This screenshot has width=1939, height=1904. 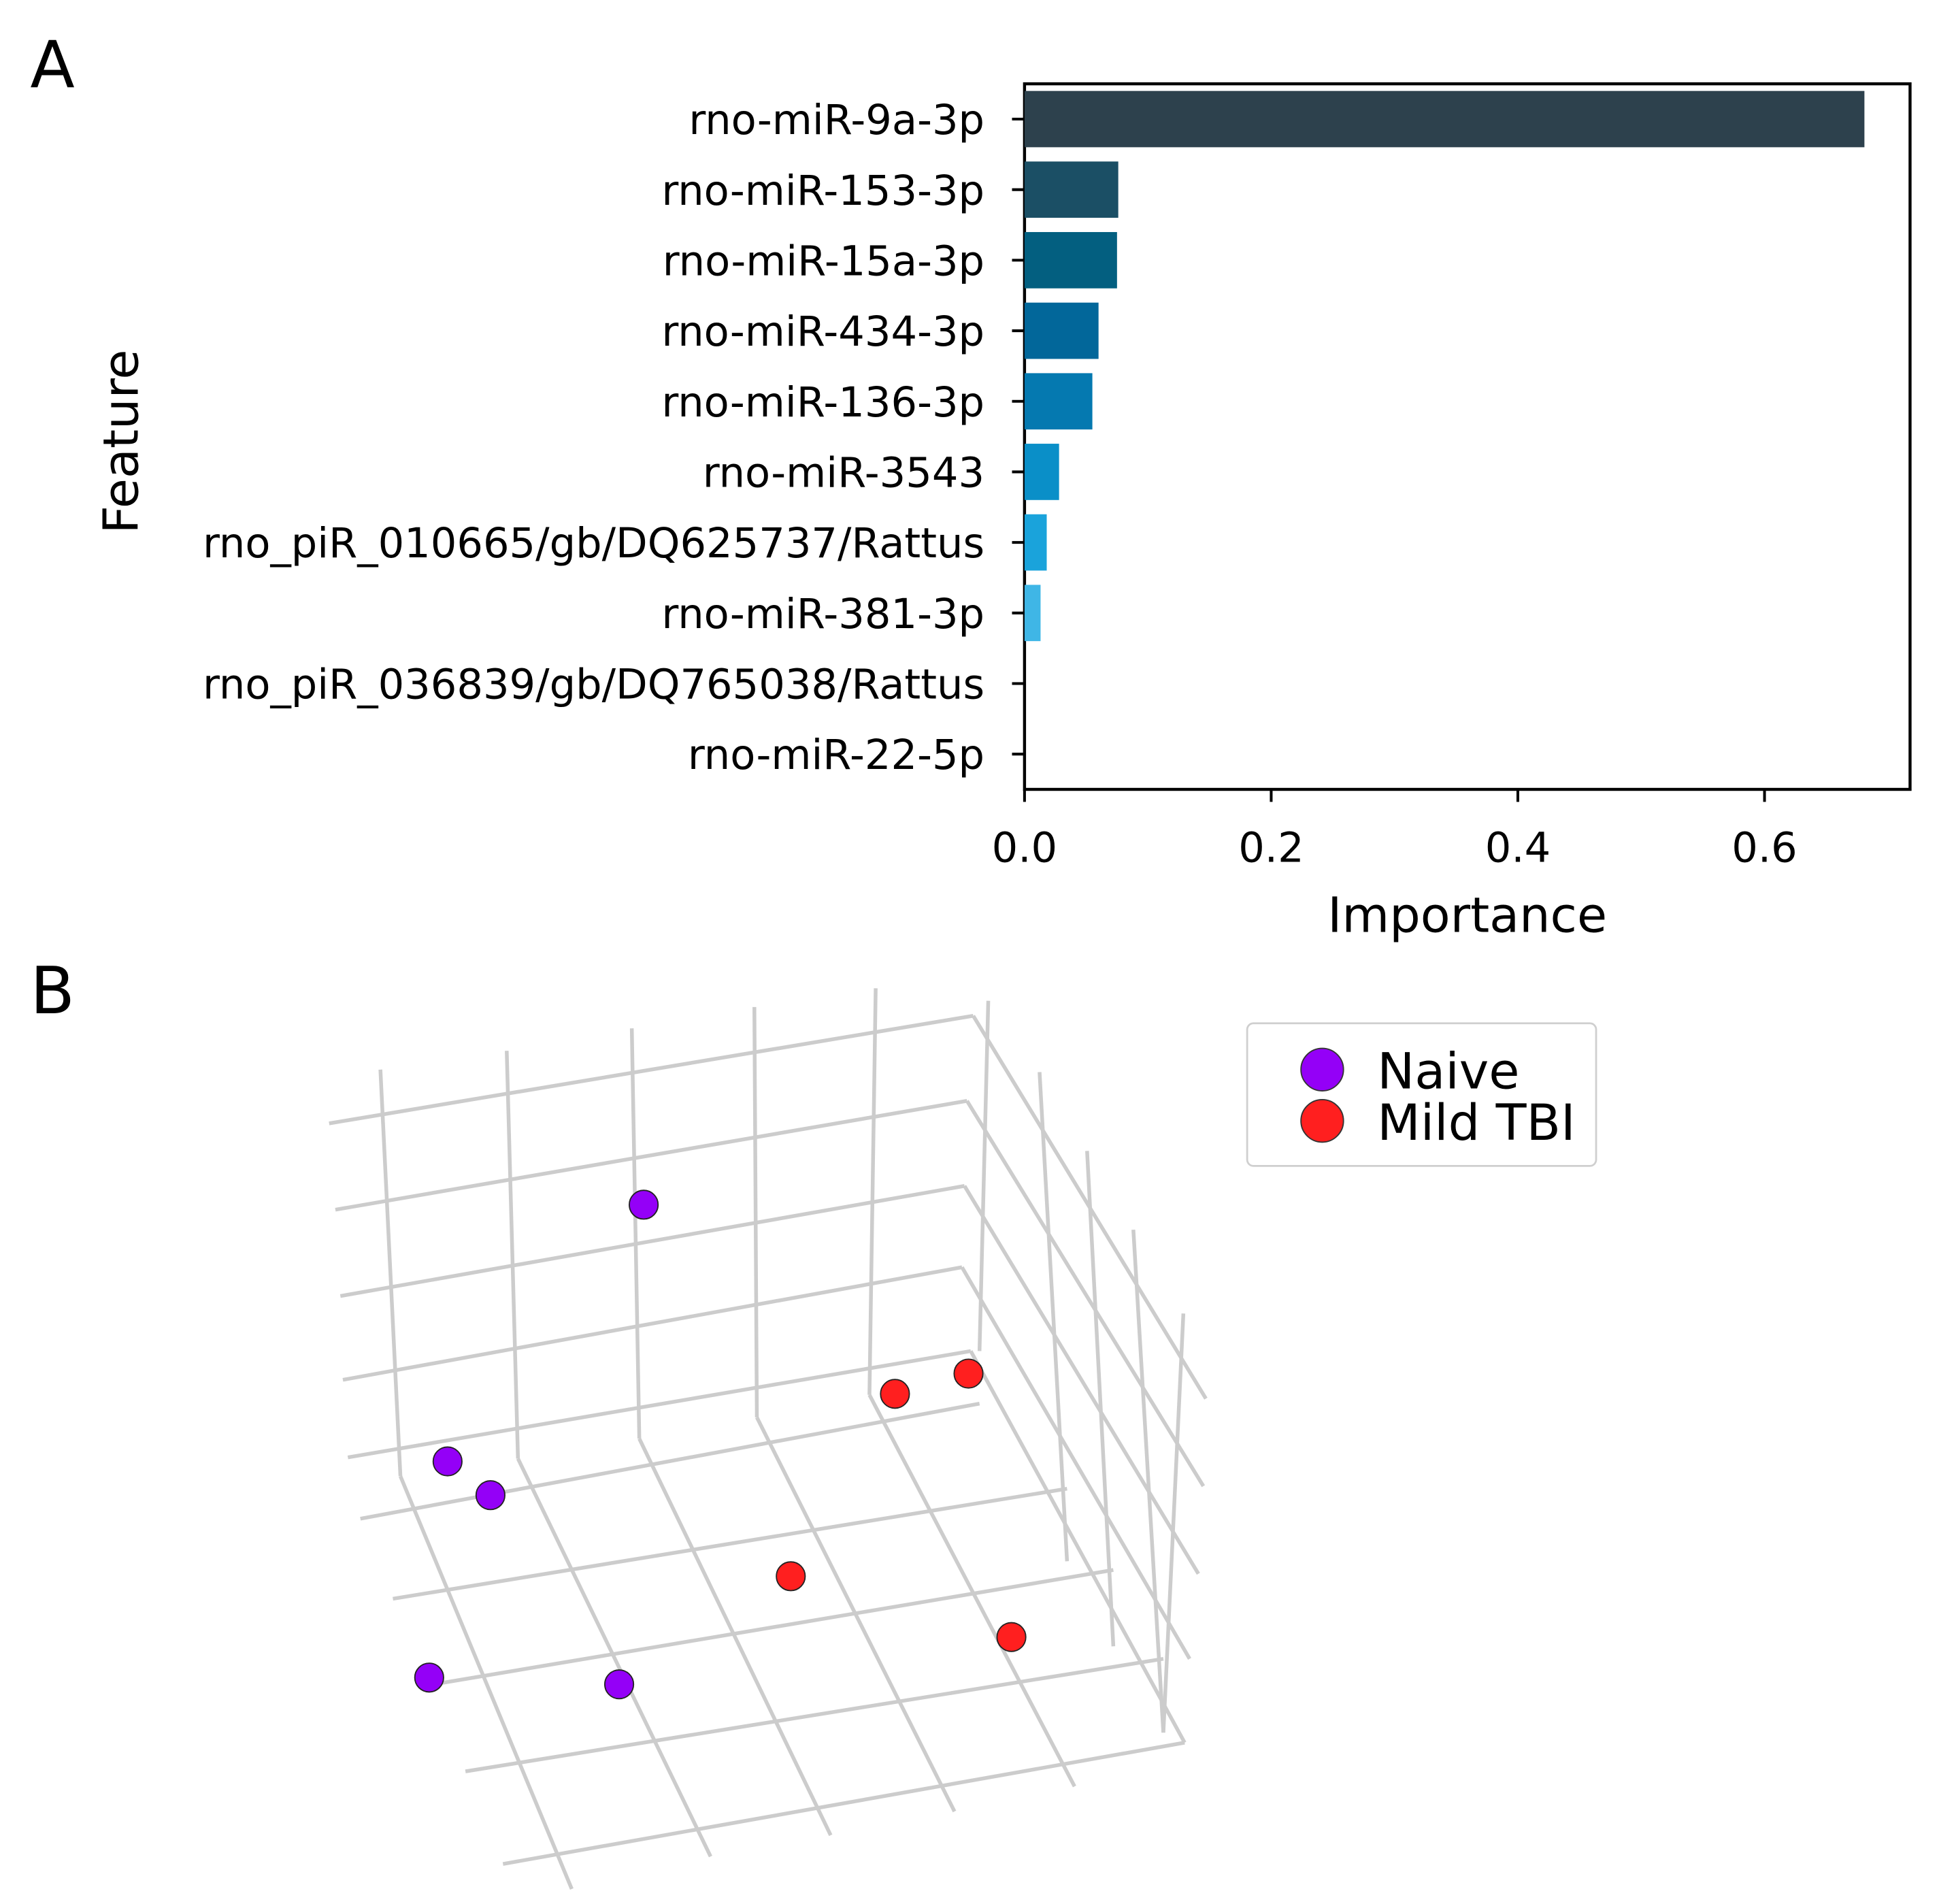 I want to click on legend-label-mild-tbi: Mild TBI, so click(x=1476, y=1123).